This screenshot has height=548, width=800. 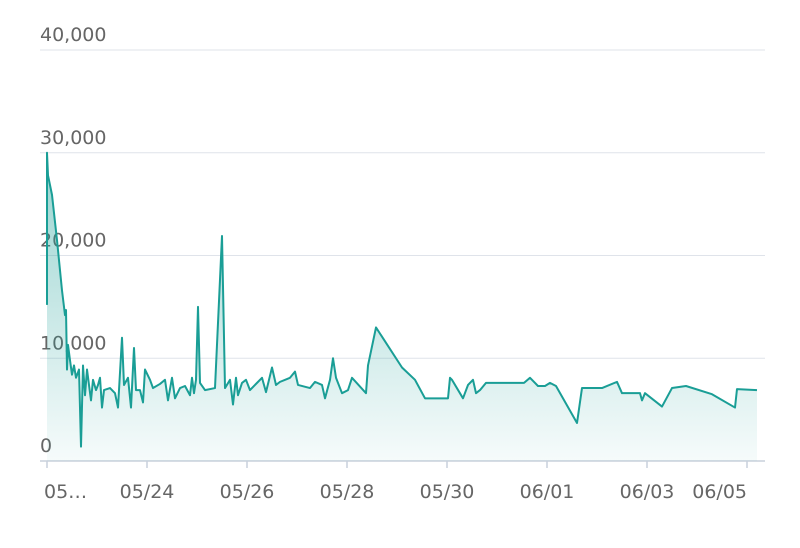 What do you see at coordinates (73, 35) in the screenshot?
I see `y-tick-label: 40,000` at bounding box center [73, 35].